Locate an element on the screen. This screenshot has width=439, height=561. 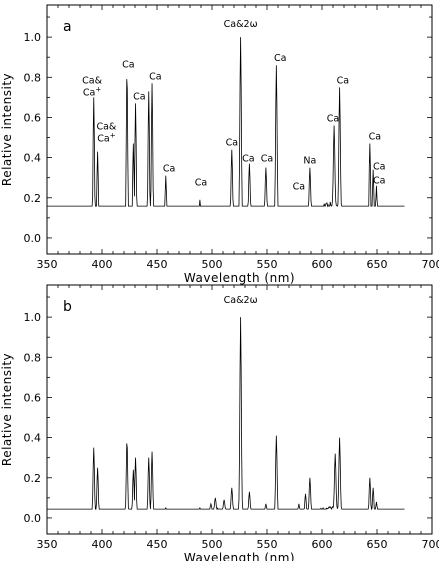
panel-letter: b is located at coordinates (67, 307).